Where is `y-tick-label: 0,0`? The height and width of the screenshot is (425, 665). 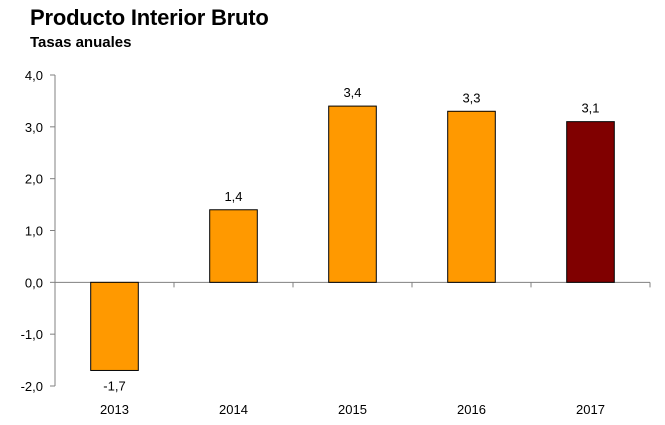
y-tick-label: 0,0 is located at coordinates (34, 282).